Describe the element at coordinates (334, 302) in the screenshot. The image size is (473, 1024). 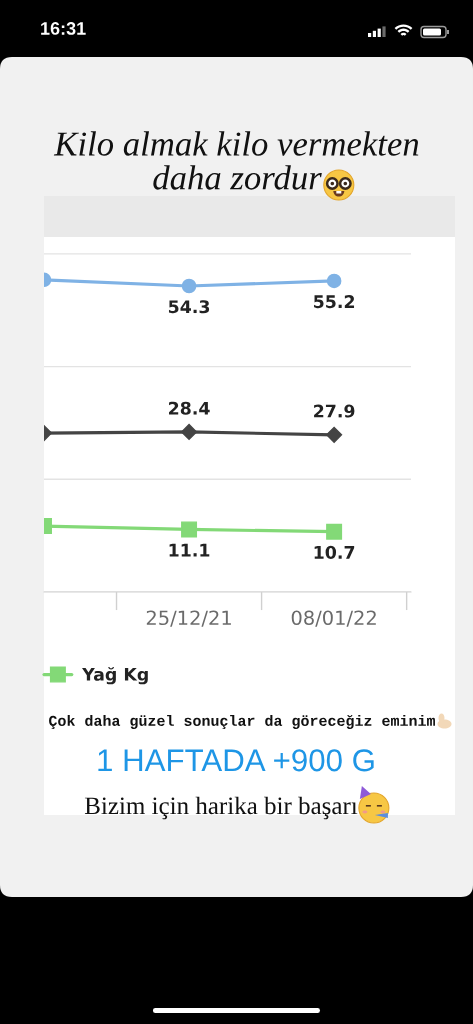
I see `data-label: 55.2` at that location.